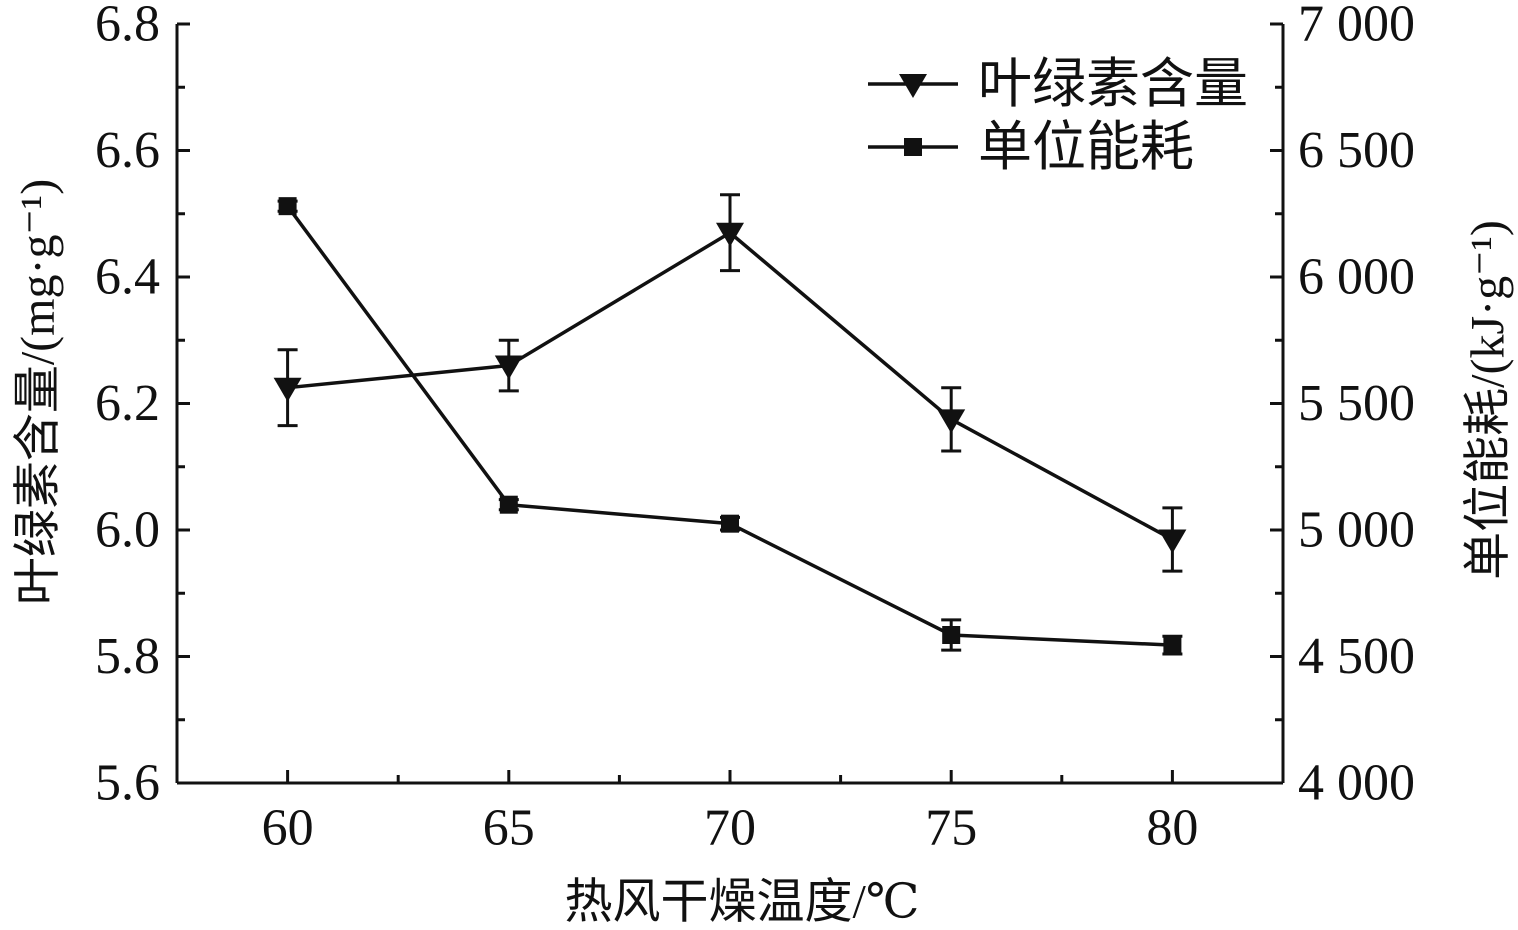  I want to click on y-left-tick-label-6-4: 6.4, so click(127, 277).